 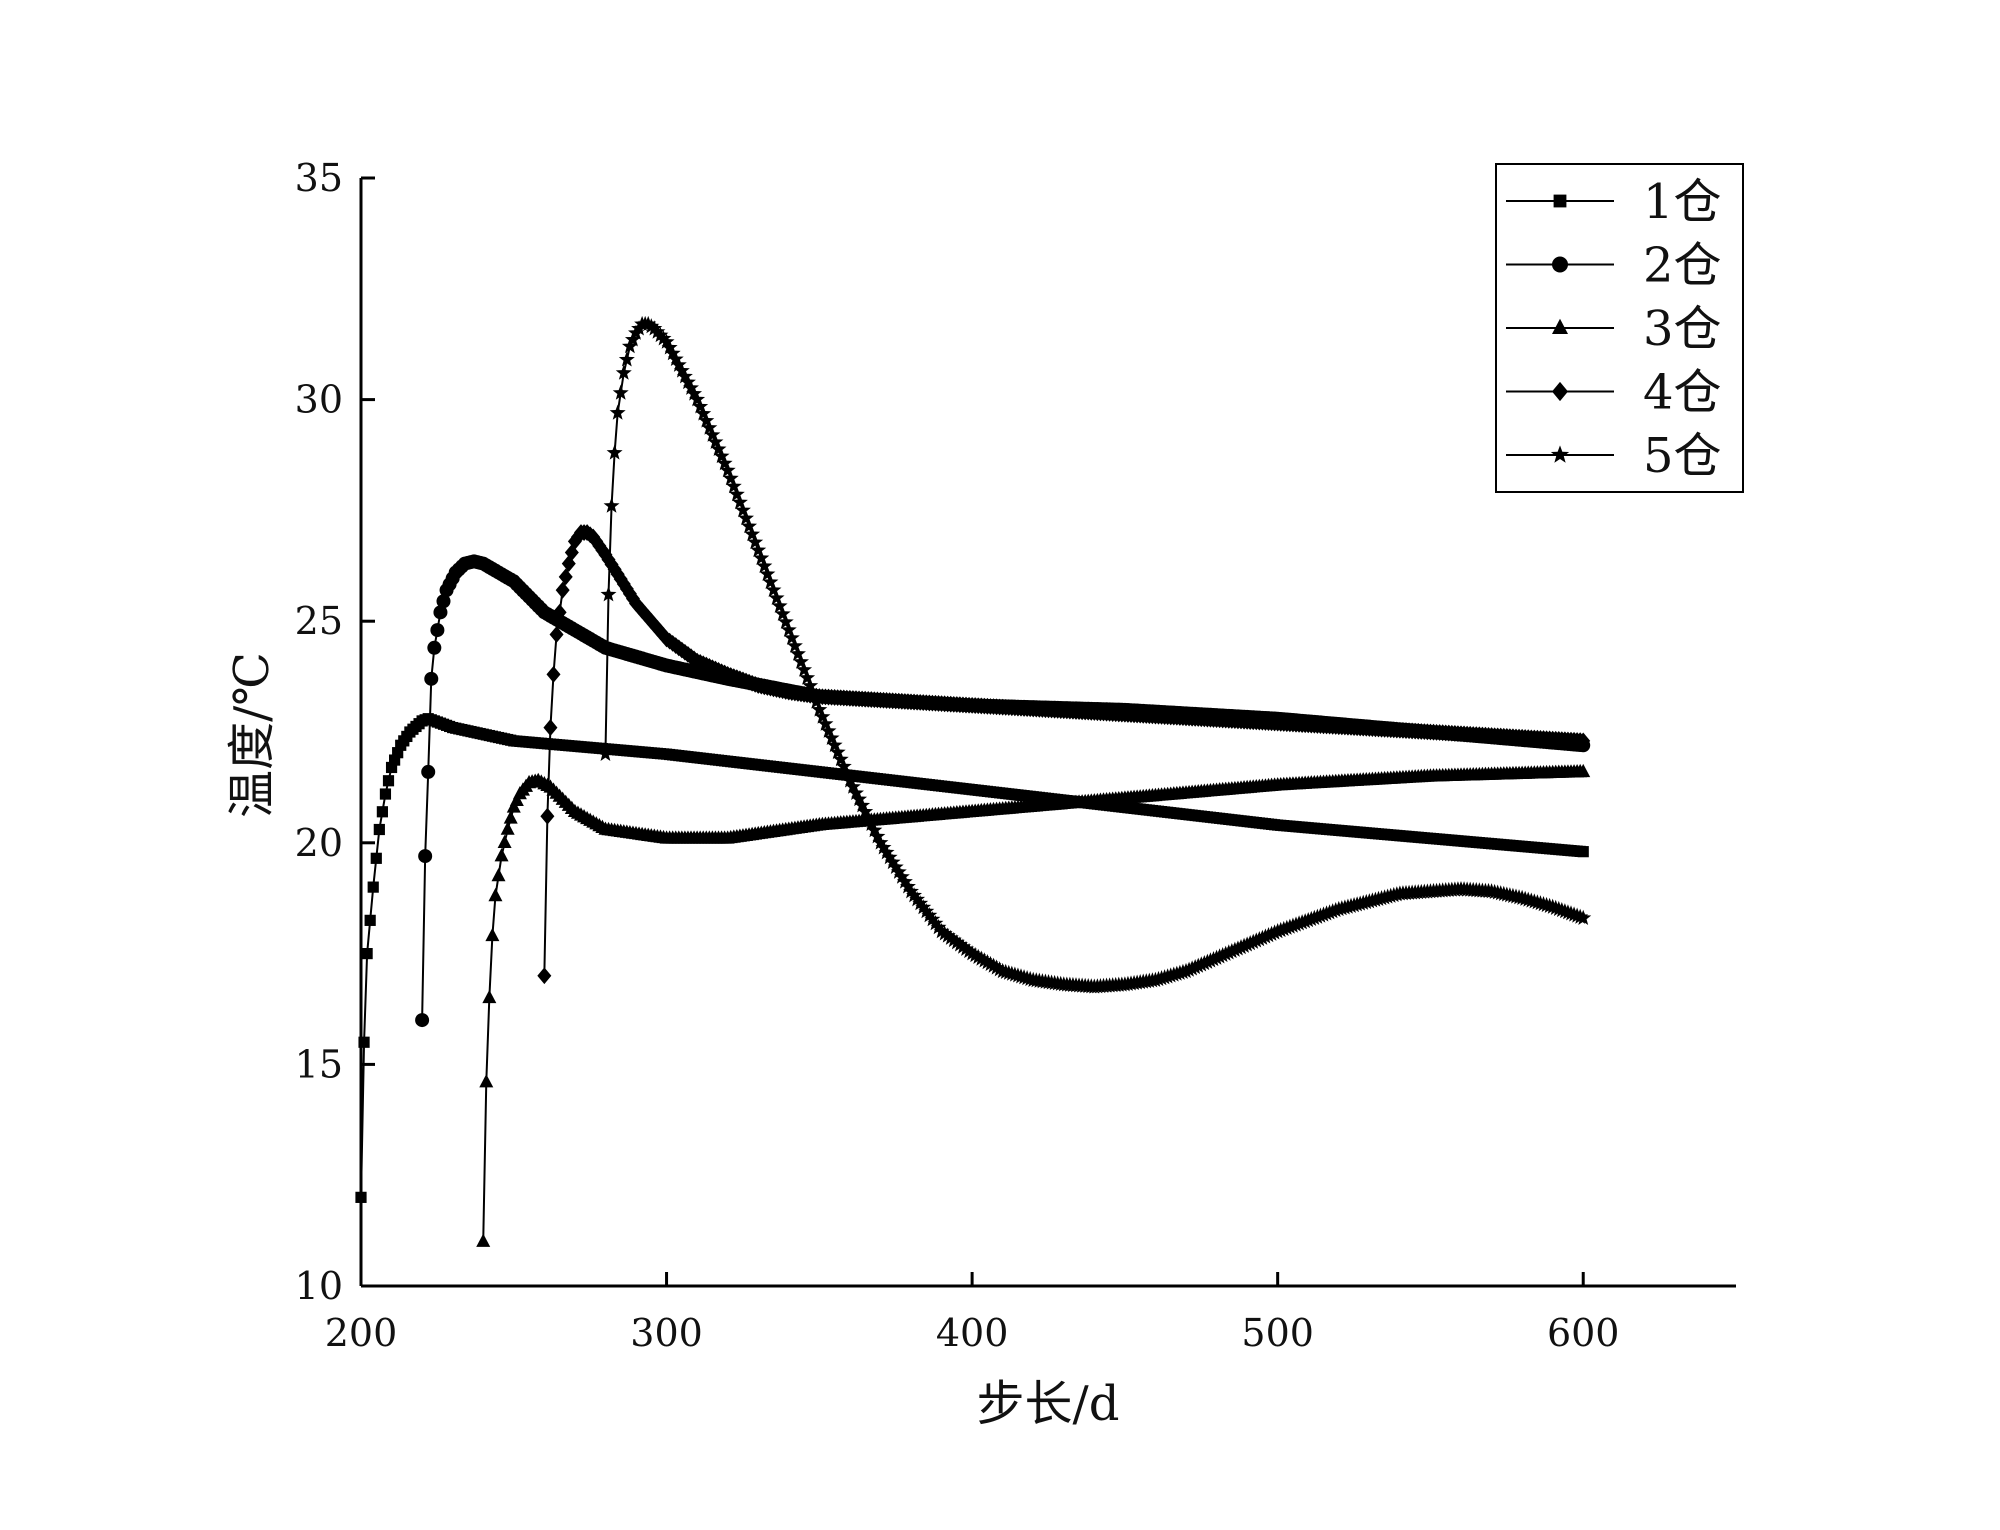 What do you see at coordinates (1614, 456) in the screenshot?
I see `legend-item: 5仓` at bounding box center [1614, 456].